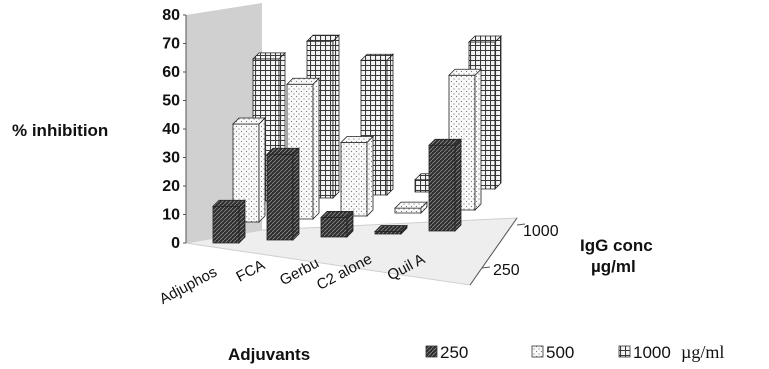  I want to click on y-tick-label: 30, so click(171, 158).